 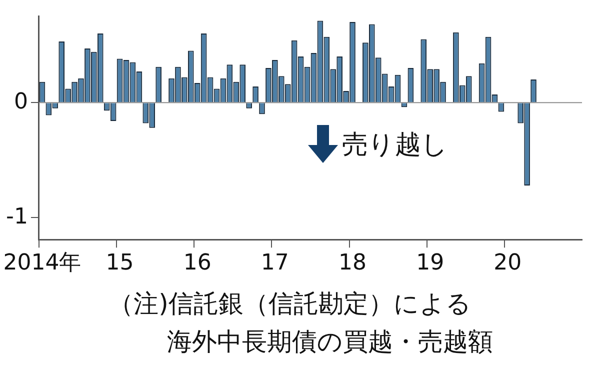 What do you see at coordinates (120, 263) in the screenshot?
I see `x-tick-label: 15` at bounding box center [120, 263].